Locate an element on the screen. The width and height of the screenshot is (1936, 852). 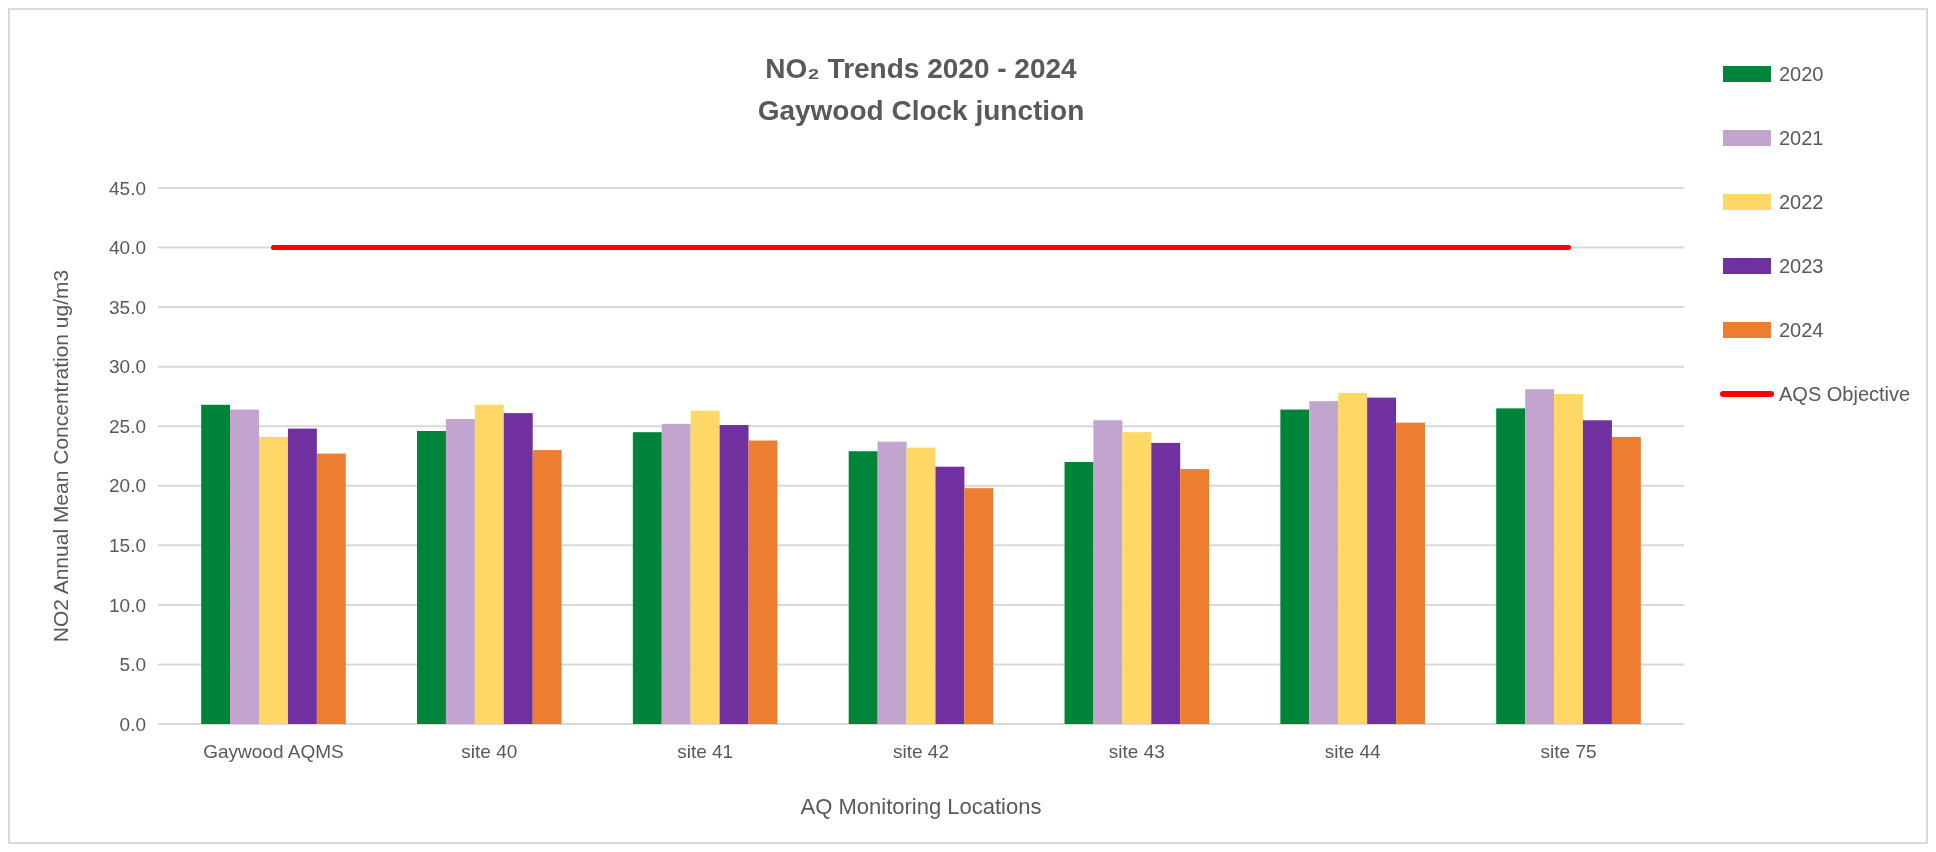
x-axis-title: AQ Monitoring Locations is located at coordinates (921, 806).